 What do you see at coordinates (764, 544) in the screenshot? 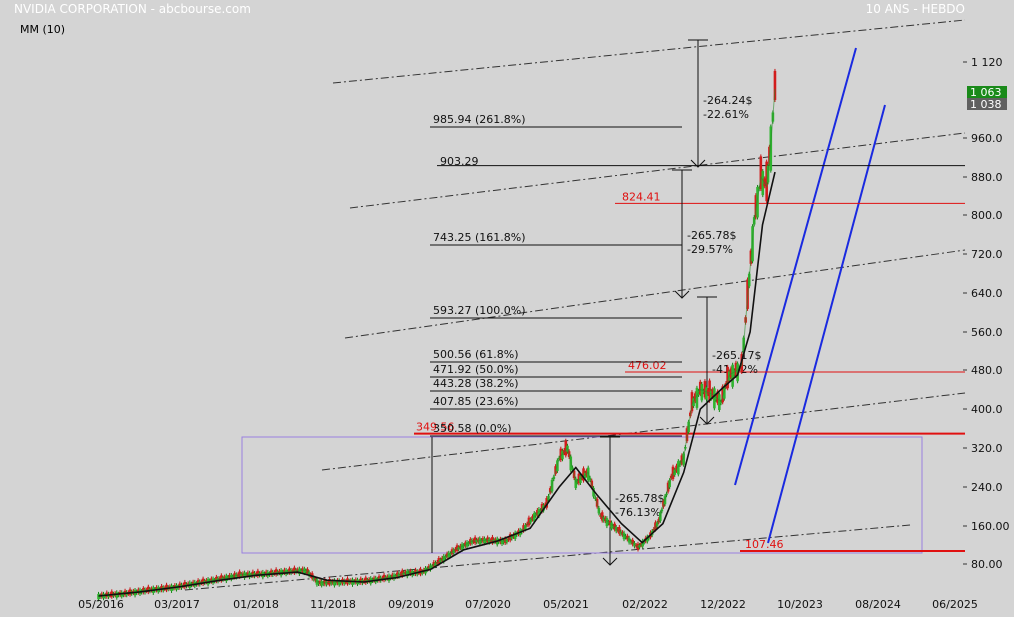
I see `red-level-label: 107.46` at bounding box center [764, 544].